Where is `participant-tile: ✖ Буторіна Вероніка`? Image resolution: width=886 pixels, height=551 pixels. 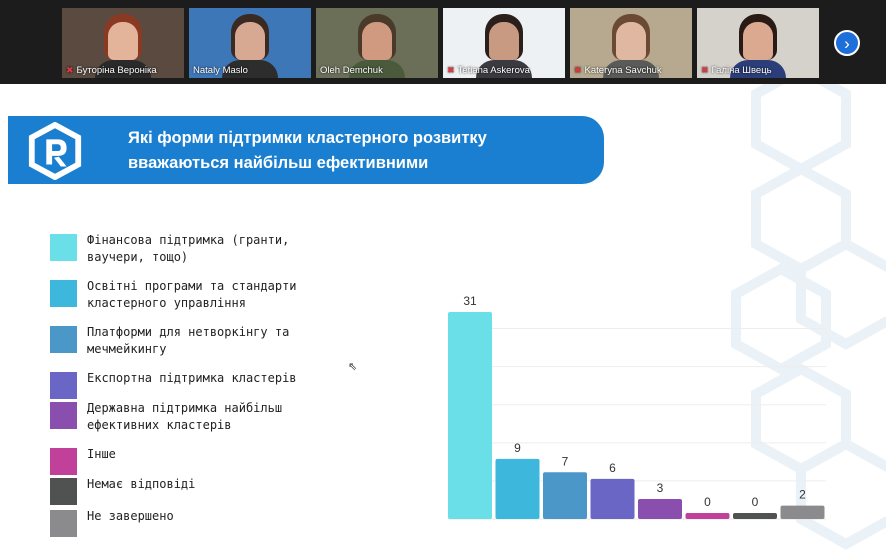
participant-tile: ✖ Буторіна Вероніка is located at coordinates (123, 43).